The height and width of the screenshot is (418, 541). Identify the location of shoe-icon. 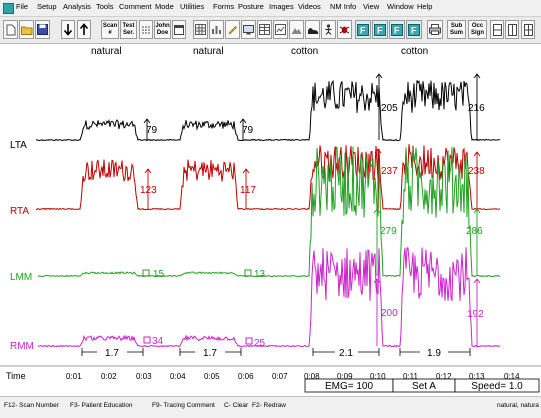
(312, 30).